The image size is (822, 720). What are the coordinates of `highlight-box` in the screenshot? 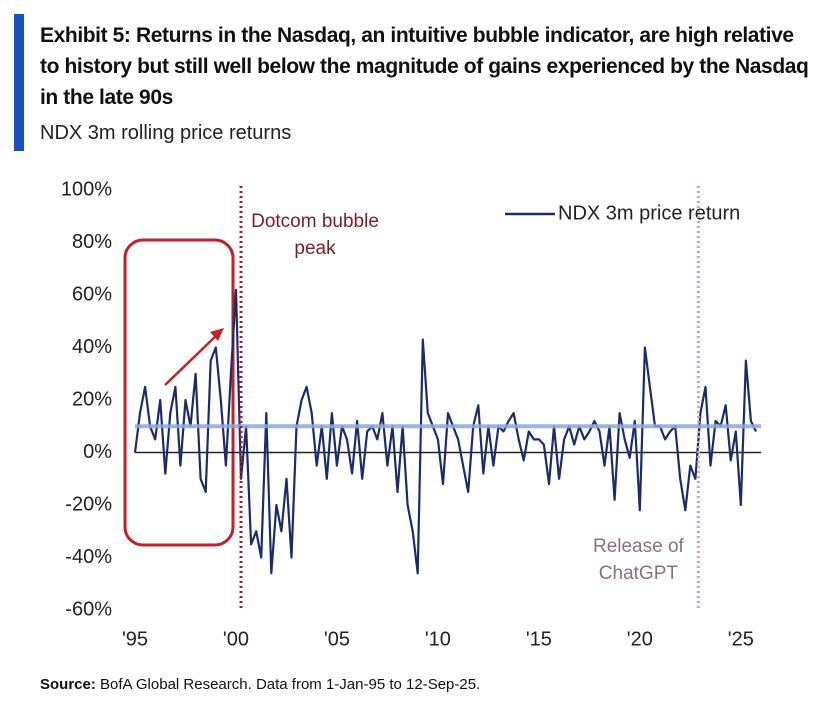 It's located at (179, 392).